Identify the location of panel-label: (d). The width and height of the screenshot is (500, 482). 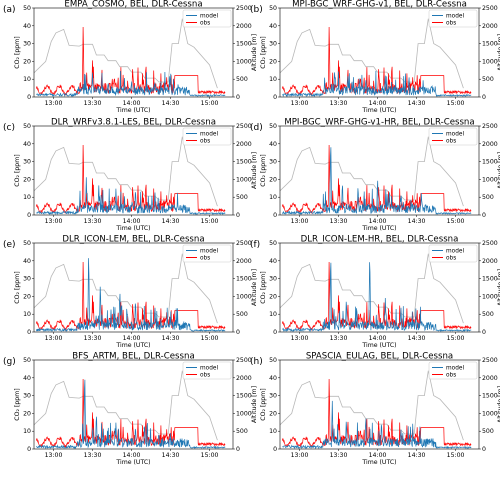
(256, 128).